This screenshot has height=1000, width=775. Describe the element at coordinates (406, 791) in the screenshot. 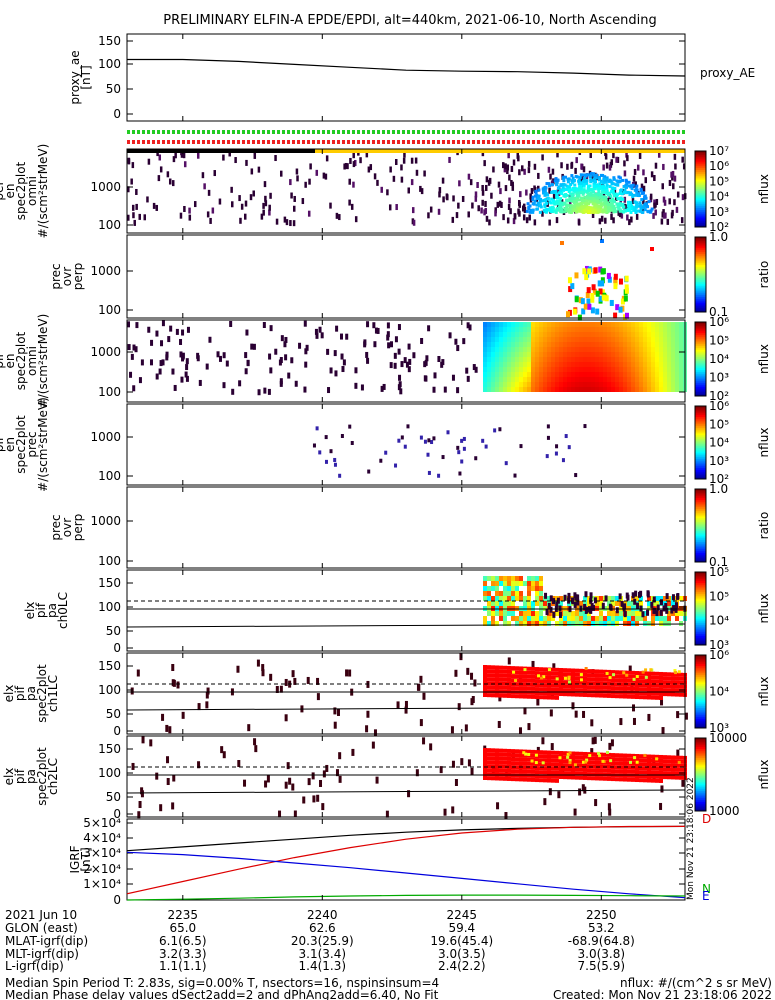

I see `anti-loss-cone-line` at that location.